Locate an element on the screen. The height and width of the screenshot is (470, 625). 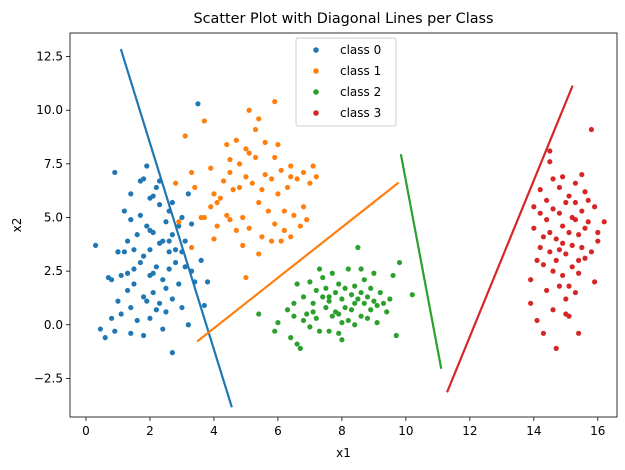
x-tick-label: 6 is located at coordinates (278, 431).